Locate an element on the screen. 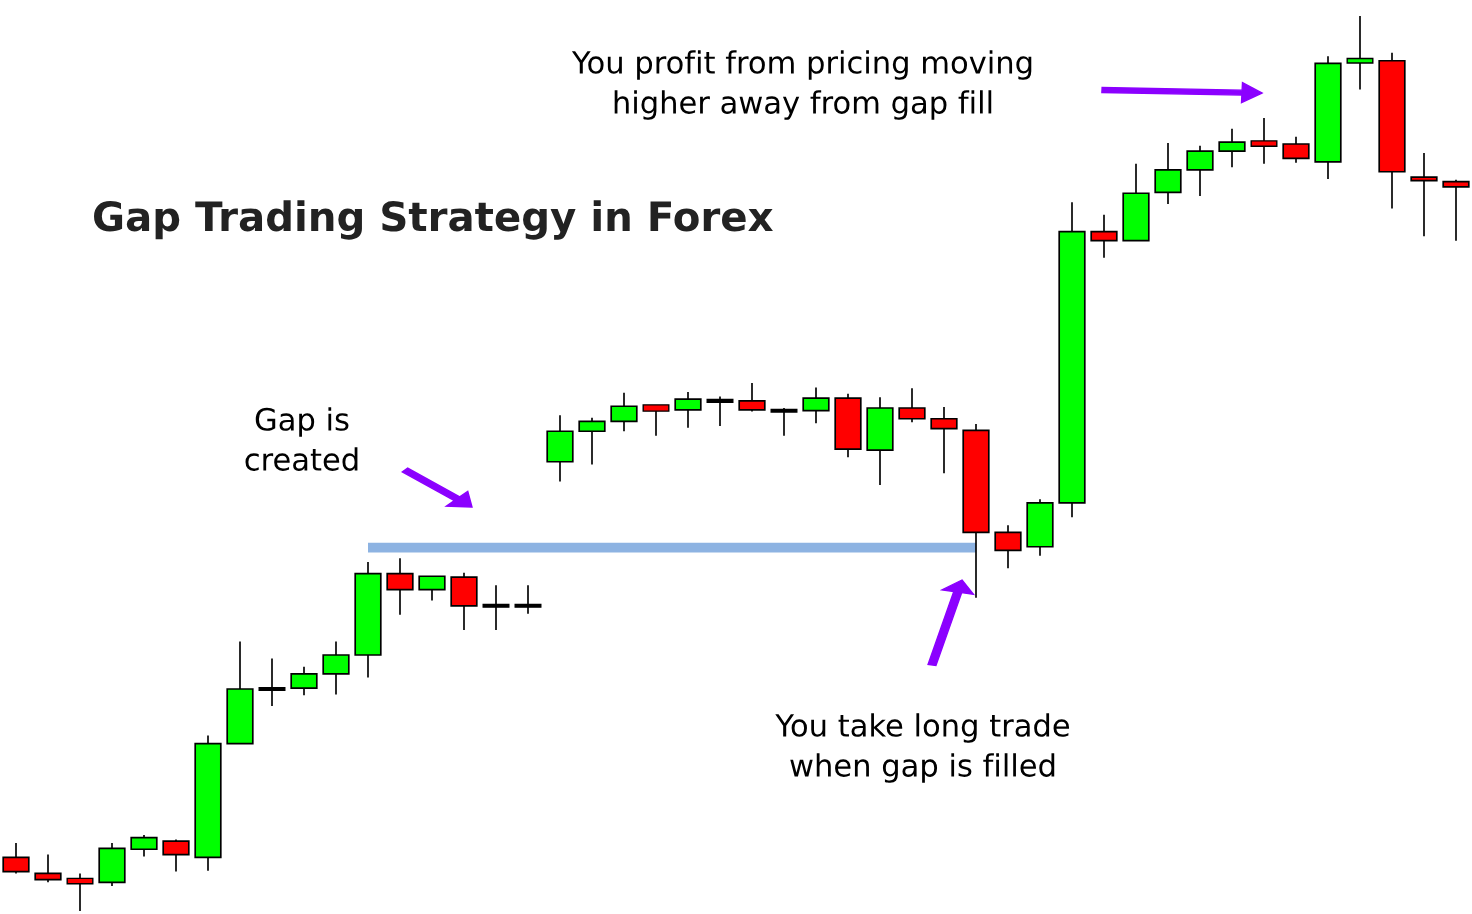 This screenshot has height=914, width=1472. annotation: Gap is created is located at coordinates (301, 439).